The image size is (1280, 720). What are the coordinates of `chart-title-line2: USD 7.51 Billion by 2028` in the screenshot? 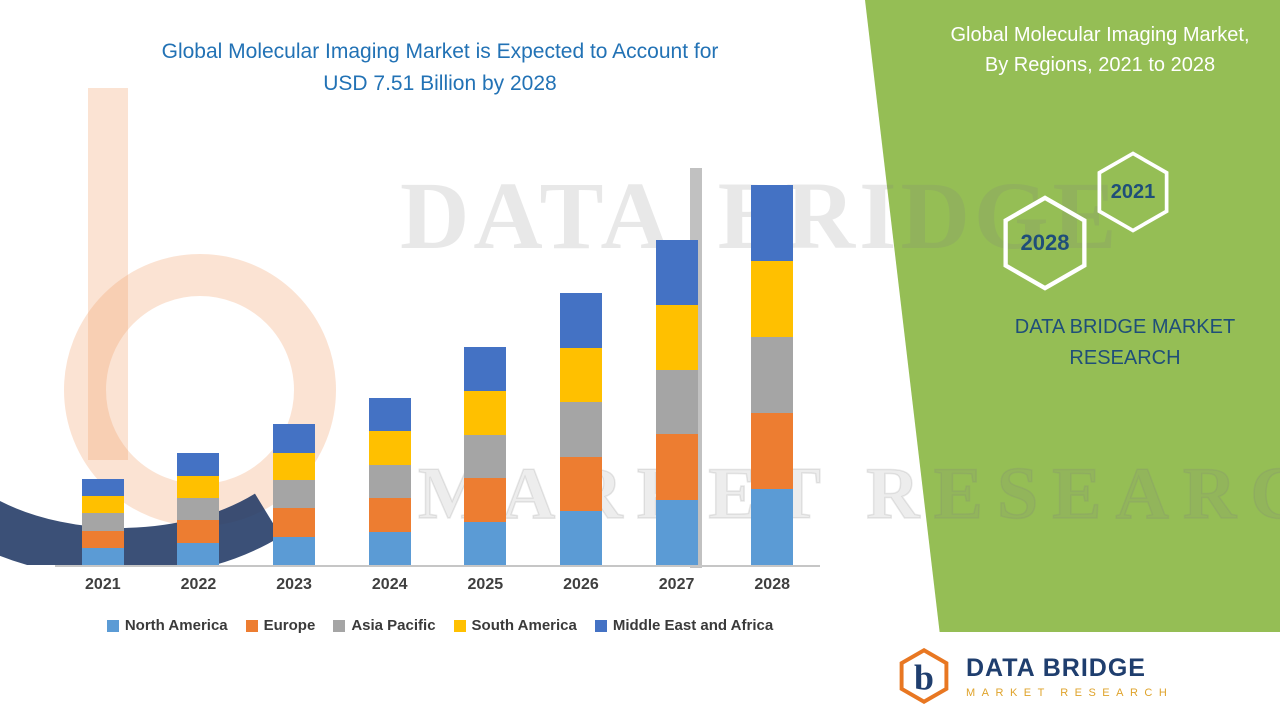 It's located at (440, 83).